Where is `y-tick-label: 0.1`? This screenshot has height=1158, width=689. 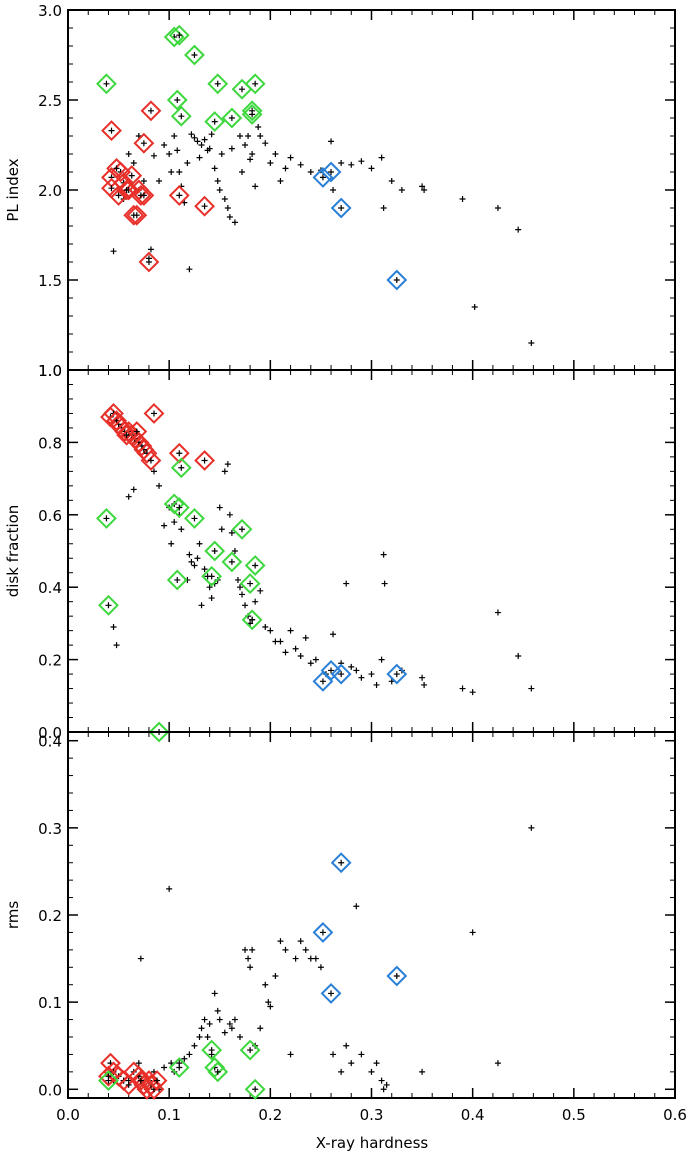
y-tick-label: 0.1 is located at coordinates (50, 1003).